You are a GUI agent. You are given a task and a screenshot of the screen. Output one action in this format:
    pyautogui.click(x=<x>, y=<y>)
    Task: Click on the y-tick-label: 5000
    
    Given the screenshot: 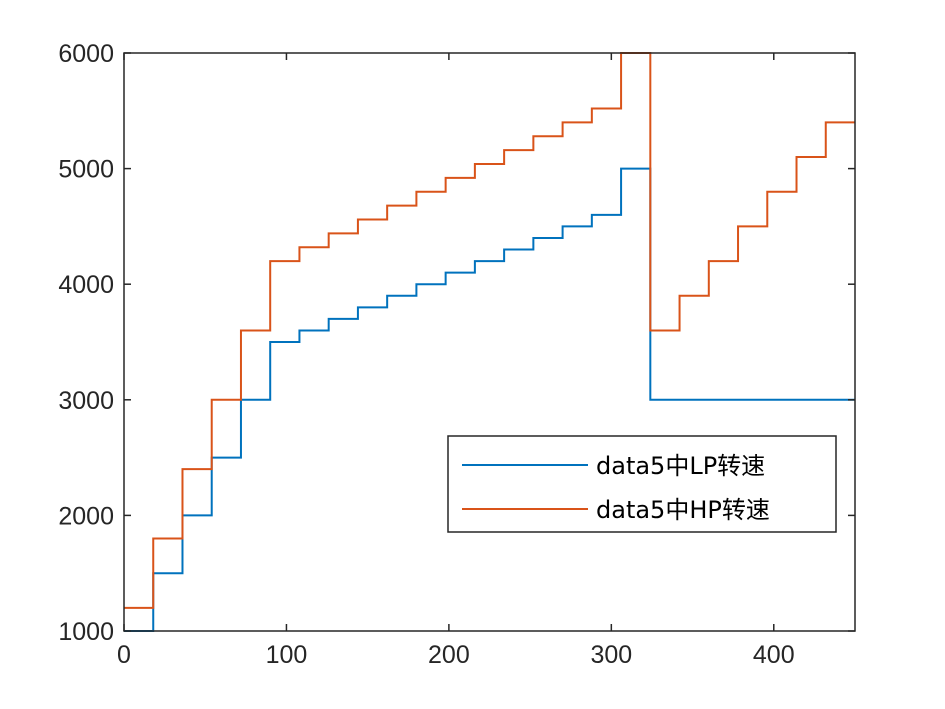 What is the action you would take?
    pyautogui.click(x=86, y=170)
    